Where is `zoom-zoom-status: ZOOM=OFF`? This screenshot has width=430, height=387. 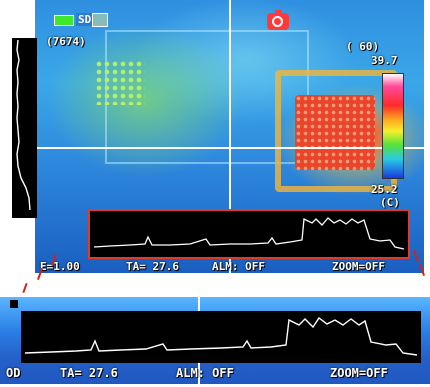
zoom-zoom-status: ZOOM=OFF is located at coordinates (359, 373).